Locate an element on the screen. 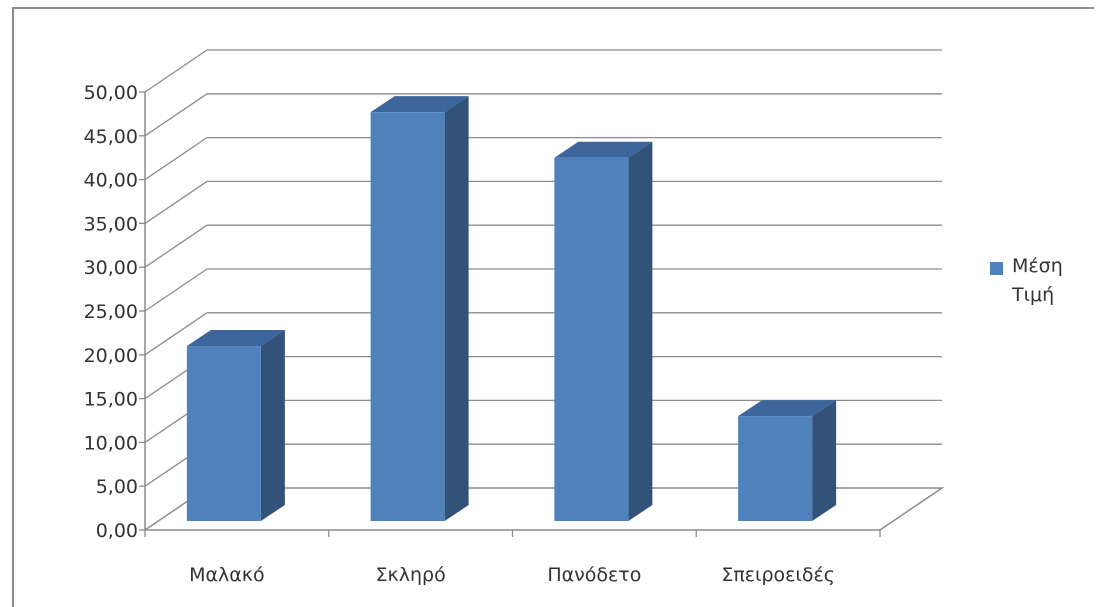 This screenshot has width=1096, height=607. y-tick-label: 40,00 is located at coordinates (111, 181).